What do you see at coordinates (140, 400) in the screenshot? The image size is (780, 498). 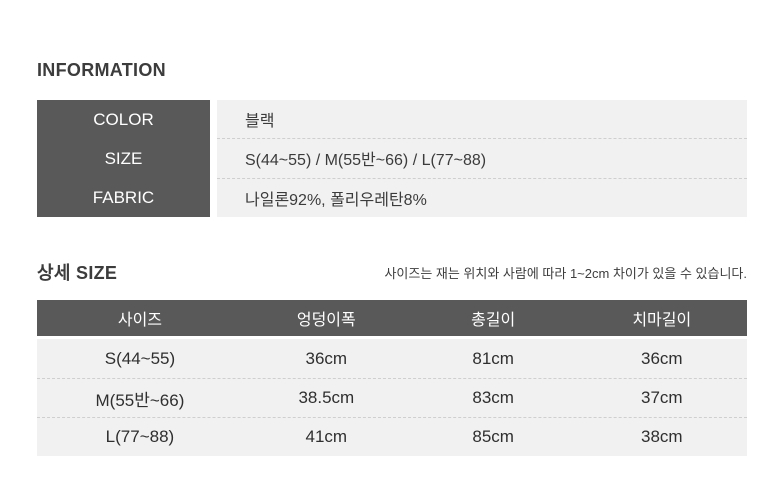 I see `cell-size-label: M(55반~66)` at bounding box center [140, 400].